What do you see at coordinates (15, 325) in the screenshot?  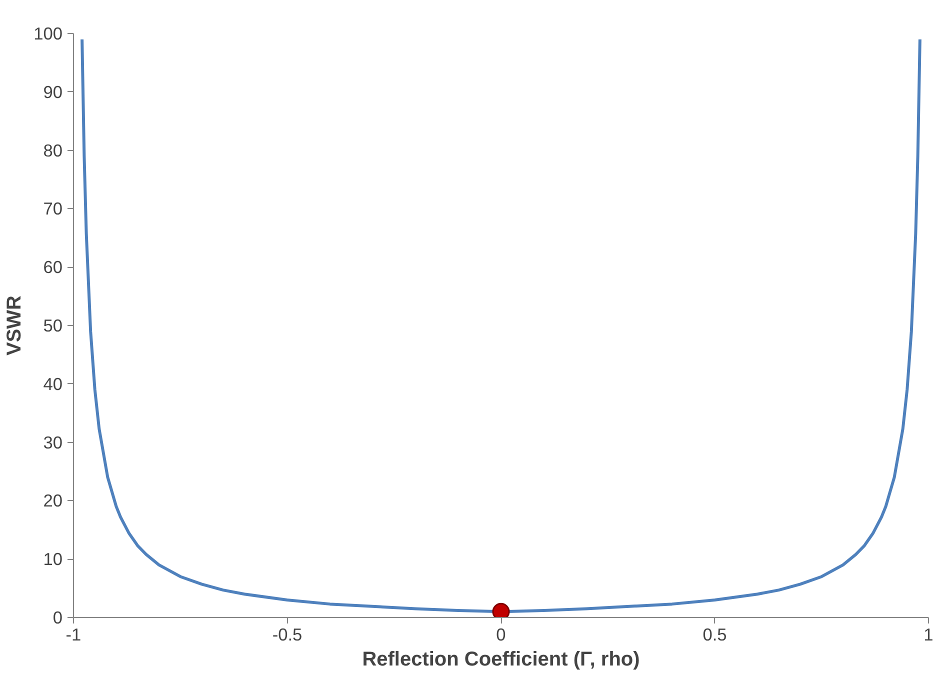 I see `y-axis-title: VSWR` at bounding box center [15, 325].